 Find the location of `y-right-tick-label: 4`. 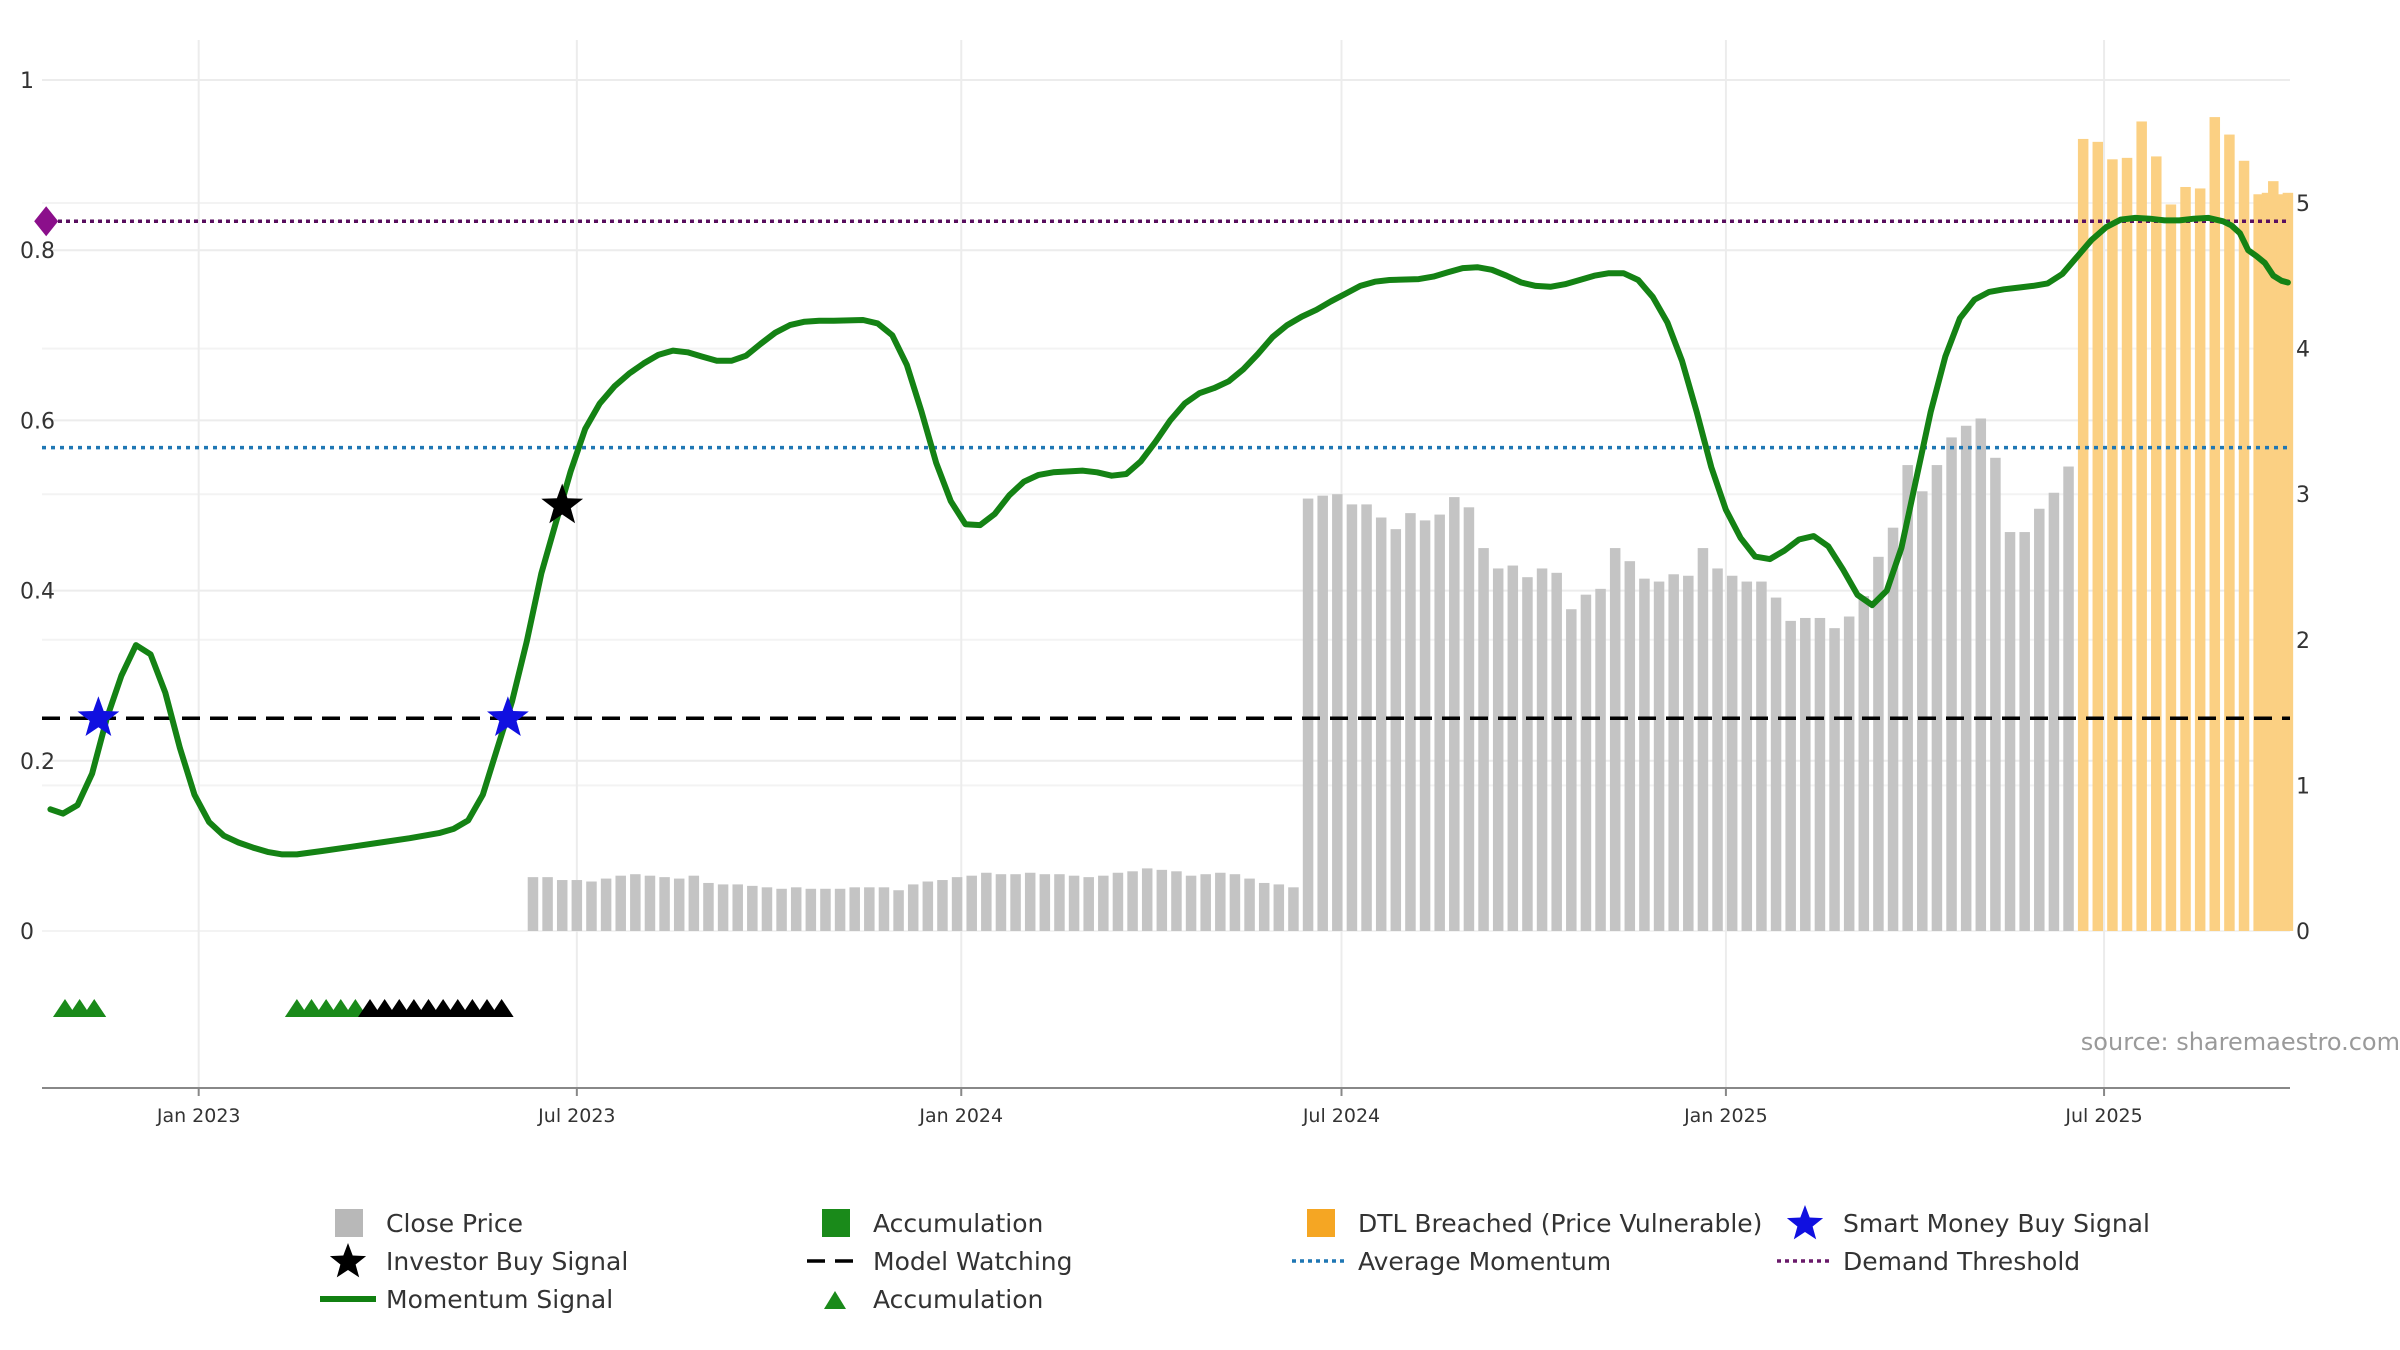

y-right-tick-label: 4 is located at coordinates (2303, 350).